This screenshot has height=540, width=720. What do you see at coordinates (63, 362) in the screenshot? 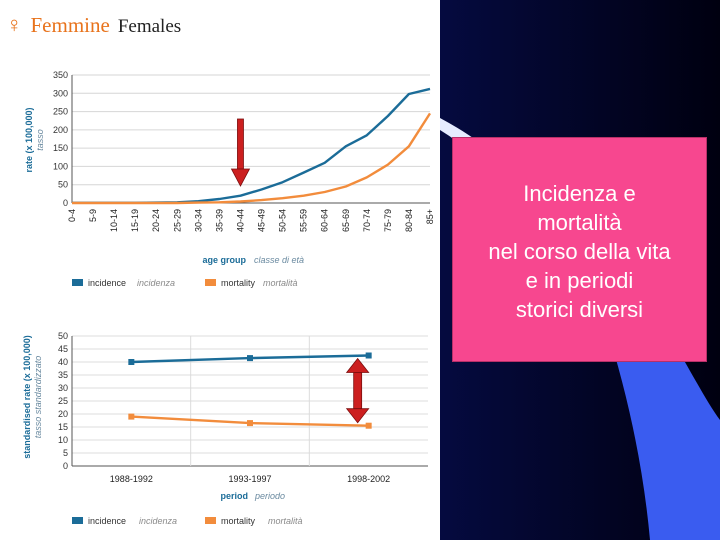
I see `y-tick-label: 40` at bounding box center [63, 362].